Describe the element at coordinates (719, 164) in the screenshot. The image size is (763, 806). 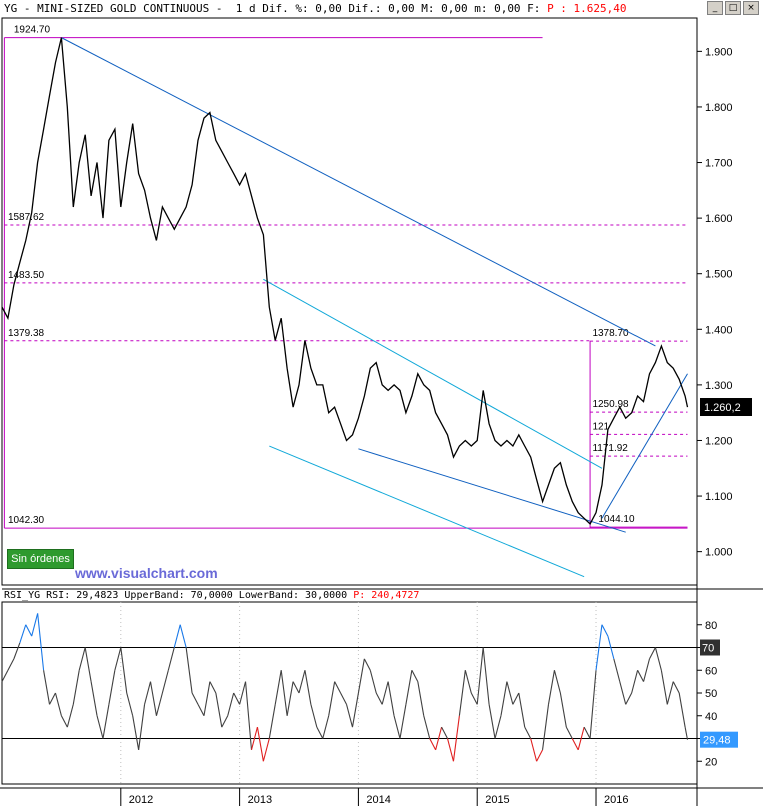
I see `price-y-tick-label: 1.700` at that location.